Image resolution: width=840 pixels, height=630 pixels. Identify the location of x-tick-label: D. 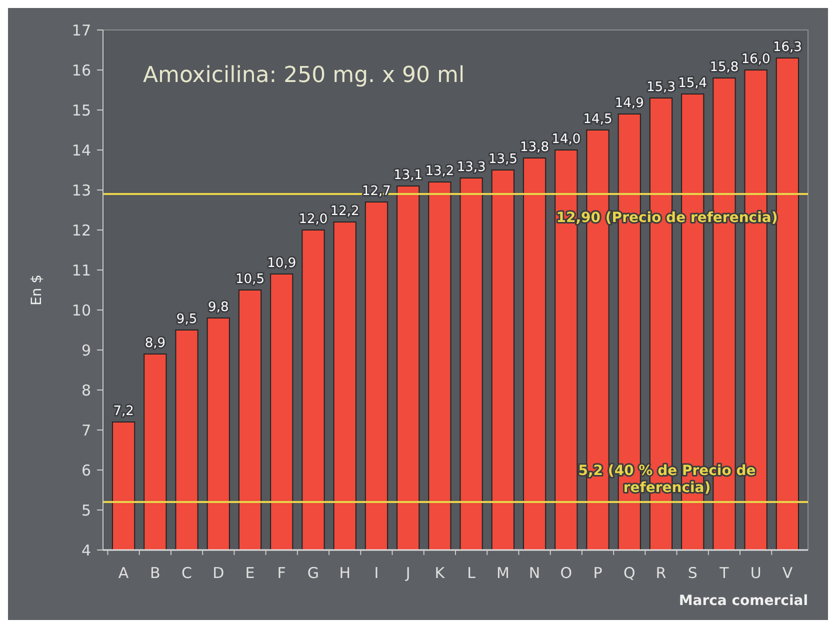
(218, 573).